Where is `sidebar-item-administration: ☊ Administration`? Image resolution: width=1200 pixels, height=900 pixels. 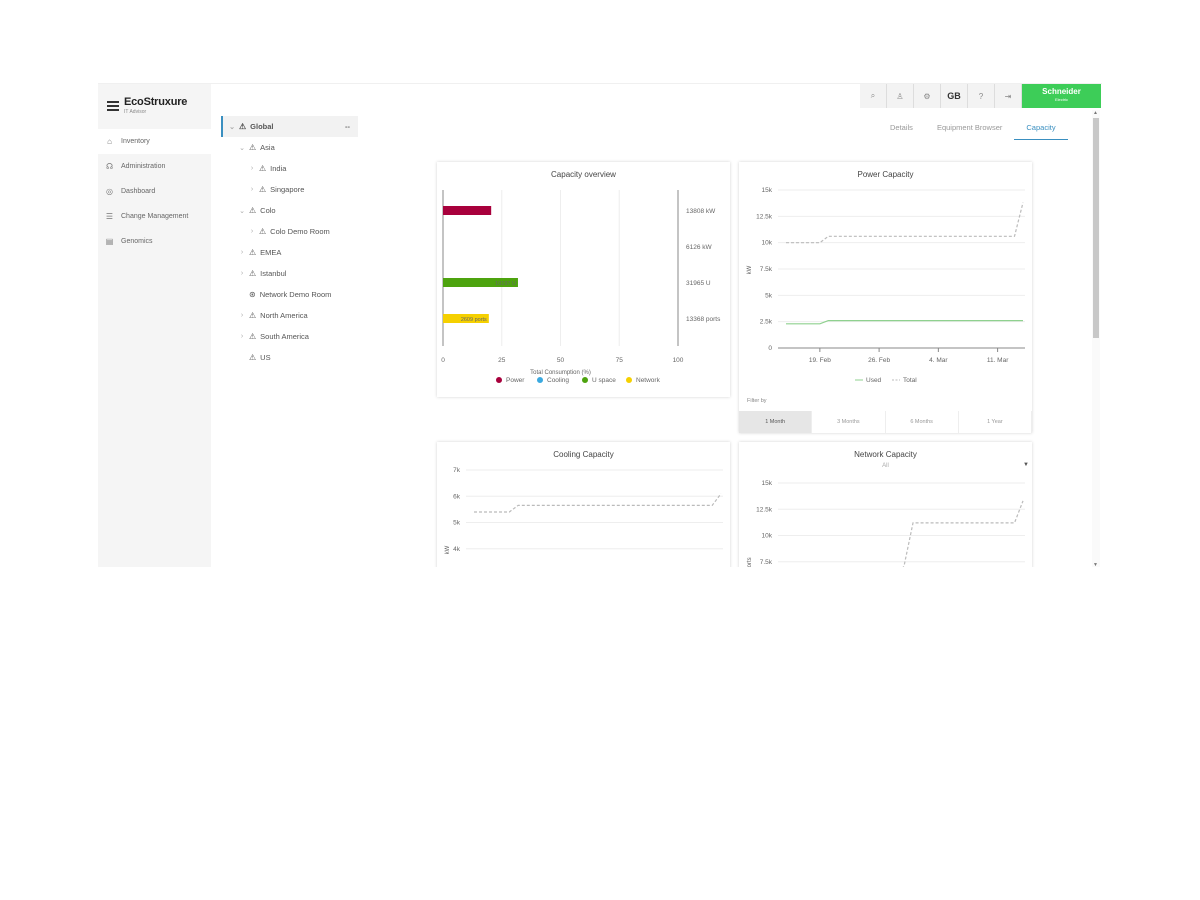
sidebar-item-administration: ☊ Administration is located at coordinates (154, 166).